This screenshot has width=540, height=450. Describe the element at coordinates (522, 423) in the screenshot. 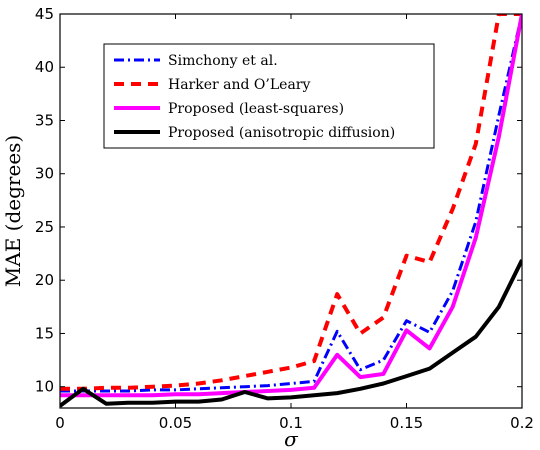

I see `x-tick-label: 0.2` at that location.